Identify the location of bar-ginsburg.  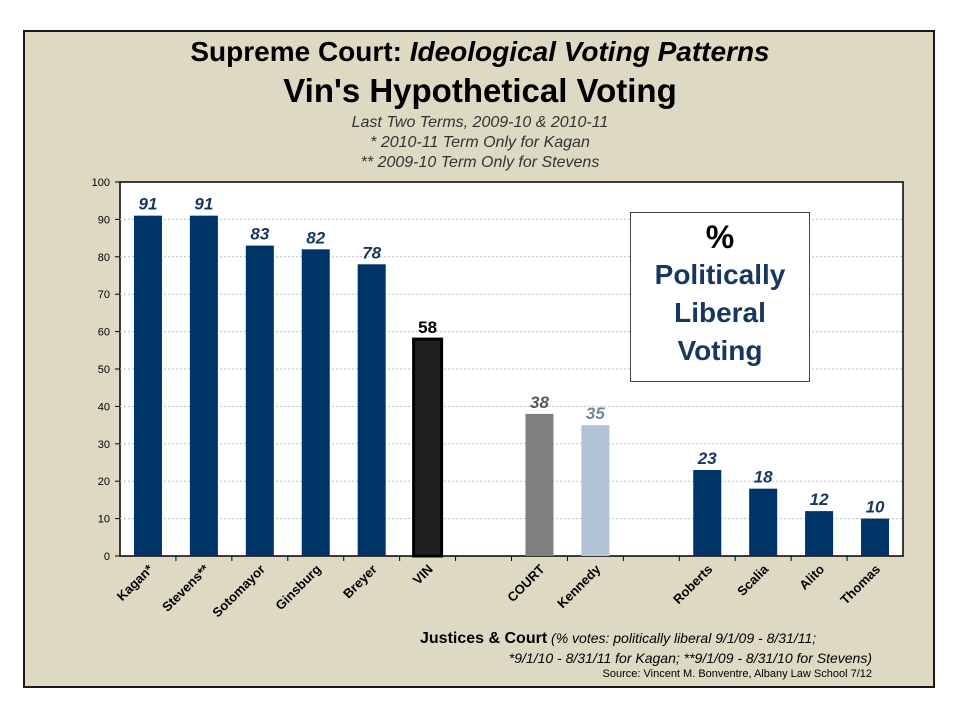
(315, 402).